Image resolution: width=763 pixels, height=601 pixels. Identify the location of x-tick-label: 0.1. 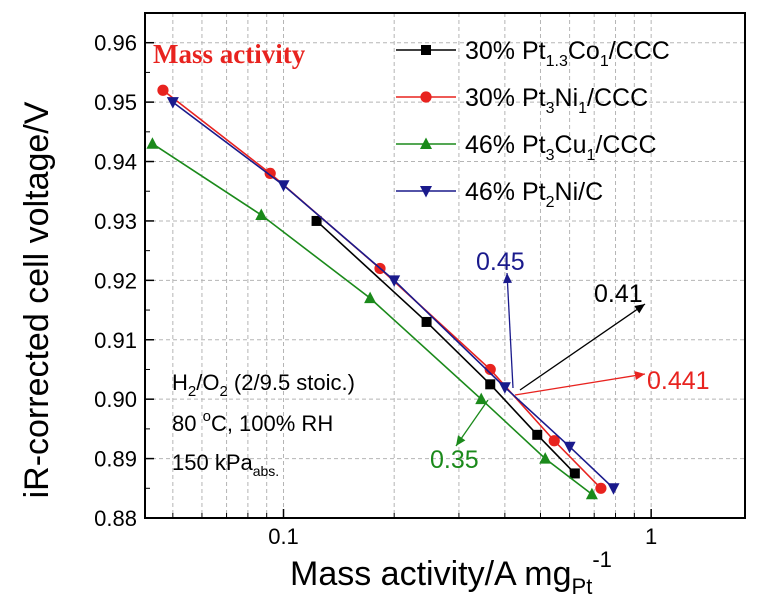
(283, 536).